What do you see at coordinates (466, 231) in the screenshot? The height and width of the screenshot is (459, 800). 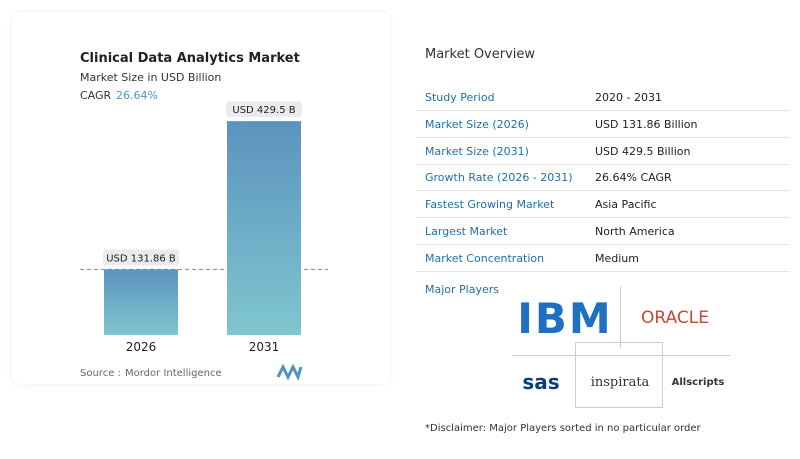 I see `row-label: Largest Market` at bounding box center [466, 231].